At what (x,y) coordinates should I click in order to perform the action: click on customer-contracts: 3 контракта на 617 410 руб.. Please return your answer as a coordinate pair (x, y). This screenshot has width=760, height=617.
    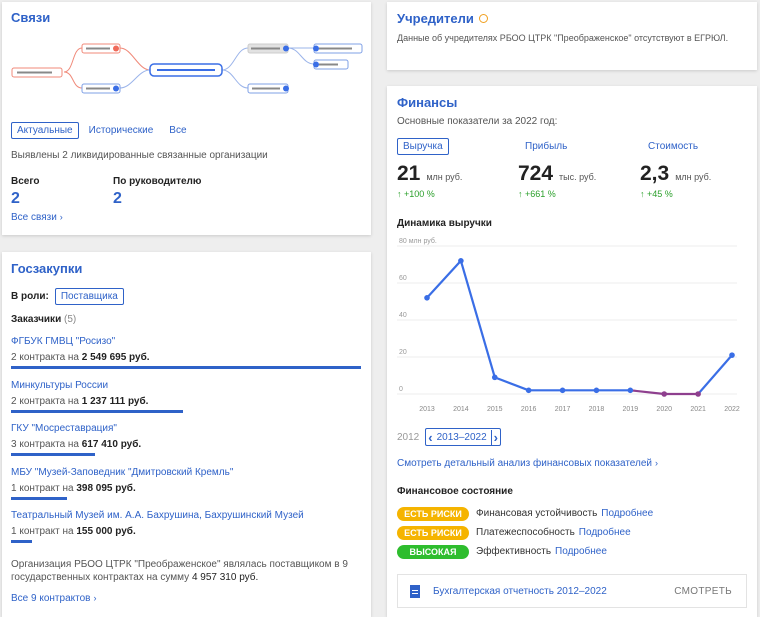
    Looking at the image, I should click on (187, 444).